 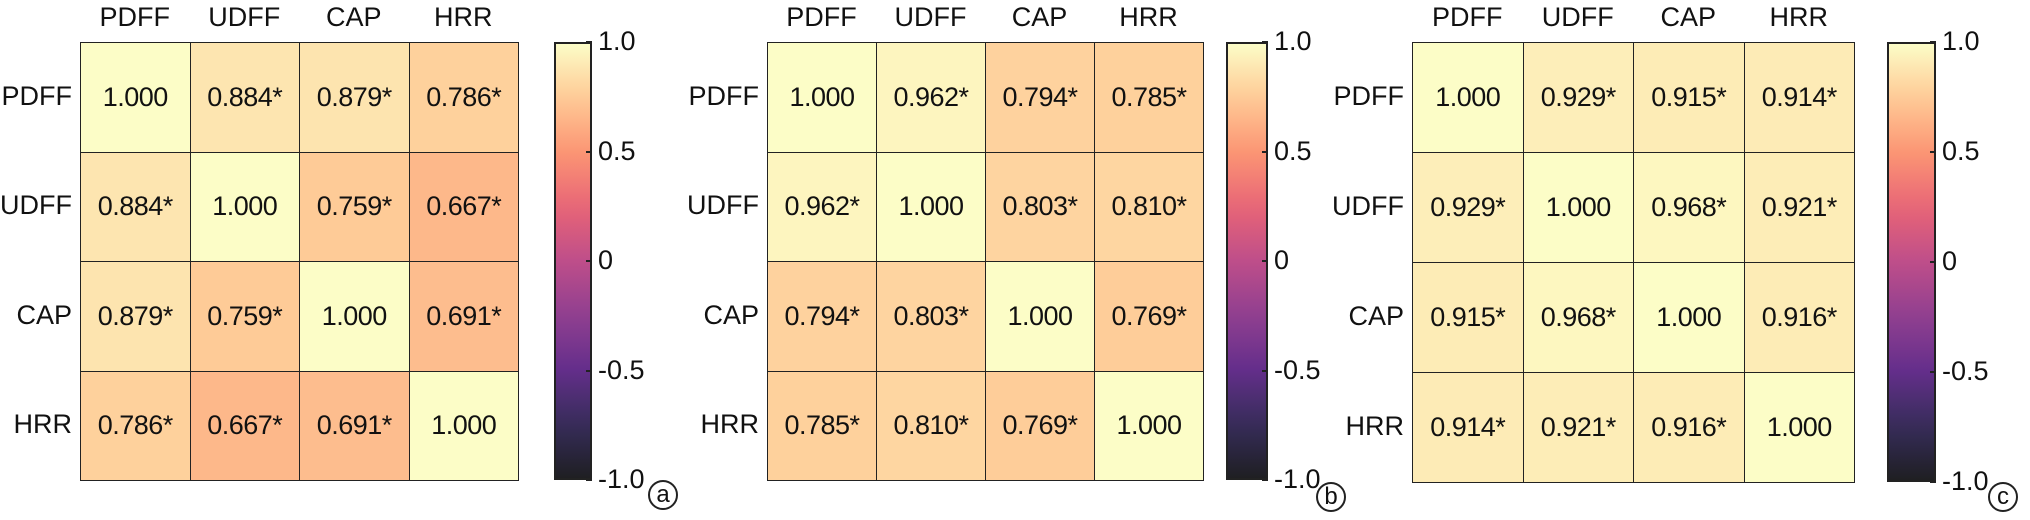 I want to click on panel-label: c, so click(x=2003, y=497).